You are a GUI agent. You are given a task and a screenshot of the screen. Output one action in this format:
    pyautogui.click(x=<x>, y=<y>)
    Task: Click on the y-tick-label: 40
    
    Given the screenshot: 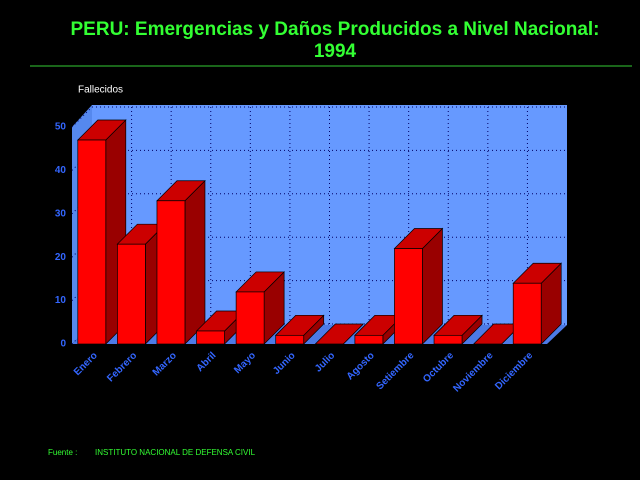 What is the action you would take?
    pyautogui.click(x=61, y=170)
    